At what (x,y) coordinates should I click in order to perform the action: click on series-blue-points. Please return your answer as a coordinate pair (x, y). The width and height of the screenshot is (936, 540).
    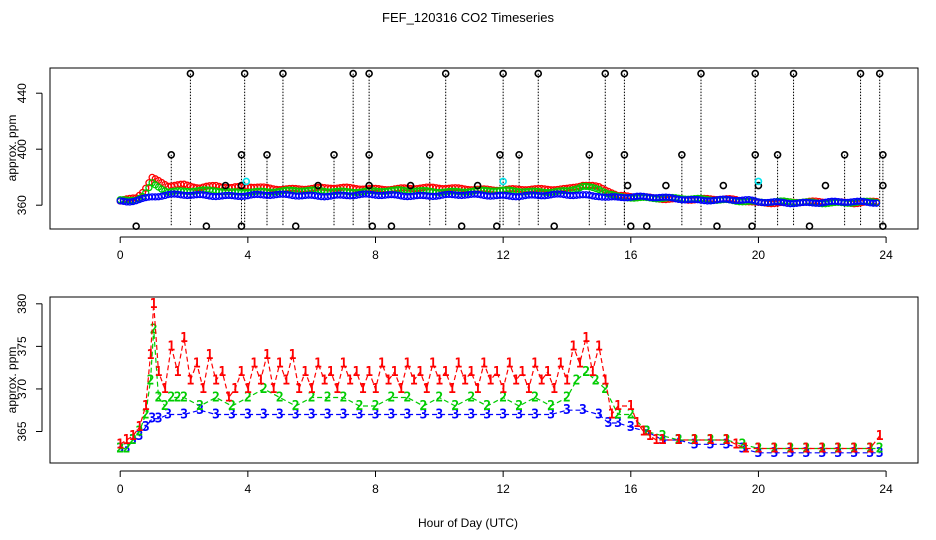
    Looking at the image, I should click on (498, 199).